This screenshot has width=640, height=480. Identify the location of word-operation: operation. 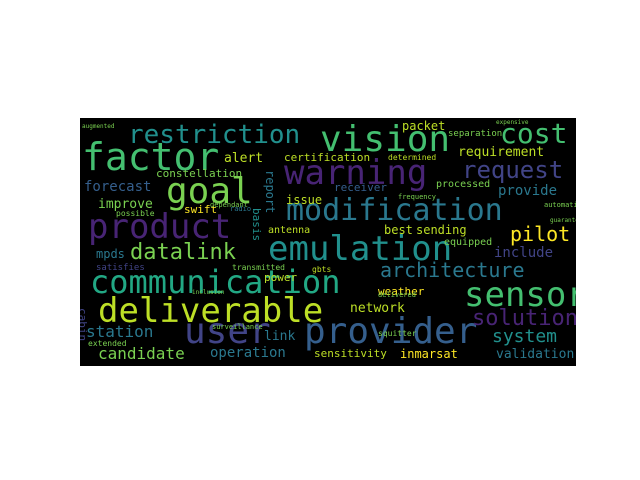
(248, 353).